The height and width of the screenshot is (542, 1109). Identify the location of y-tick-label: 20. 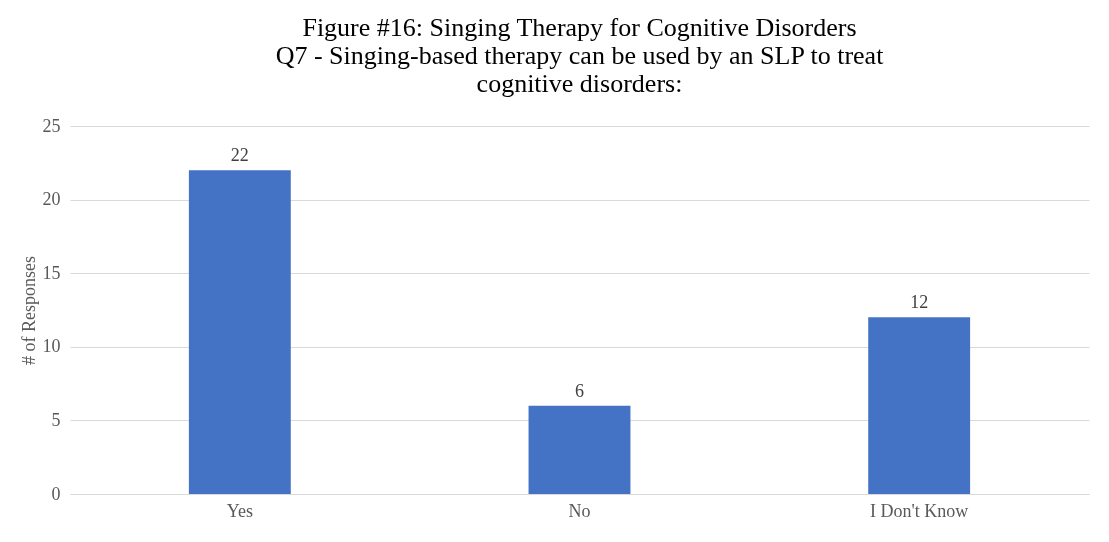
(51, 199).